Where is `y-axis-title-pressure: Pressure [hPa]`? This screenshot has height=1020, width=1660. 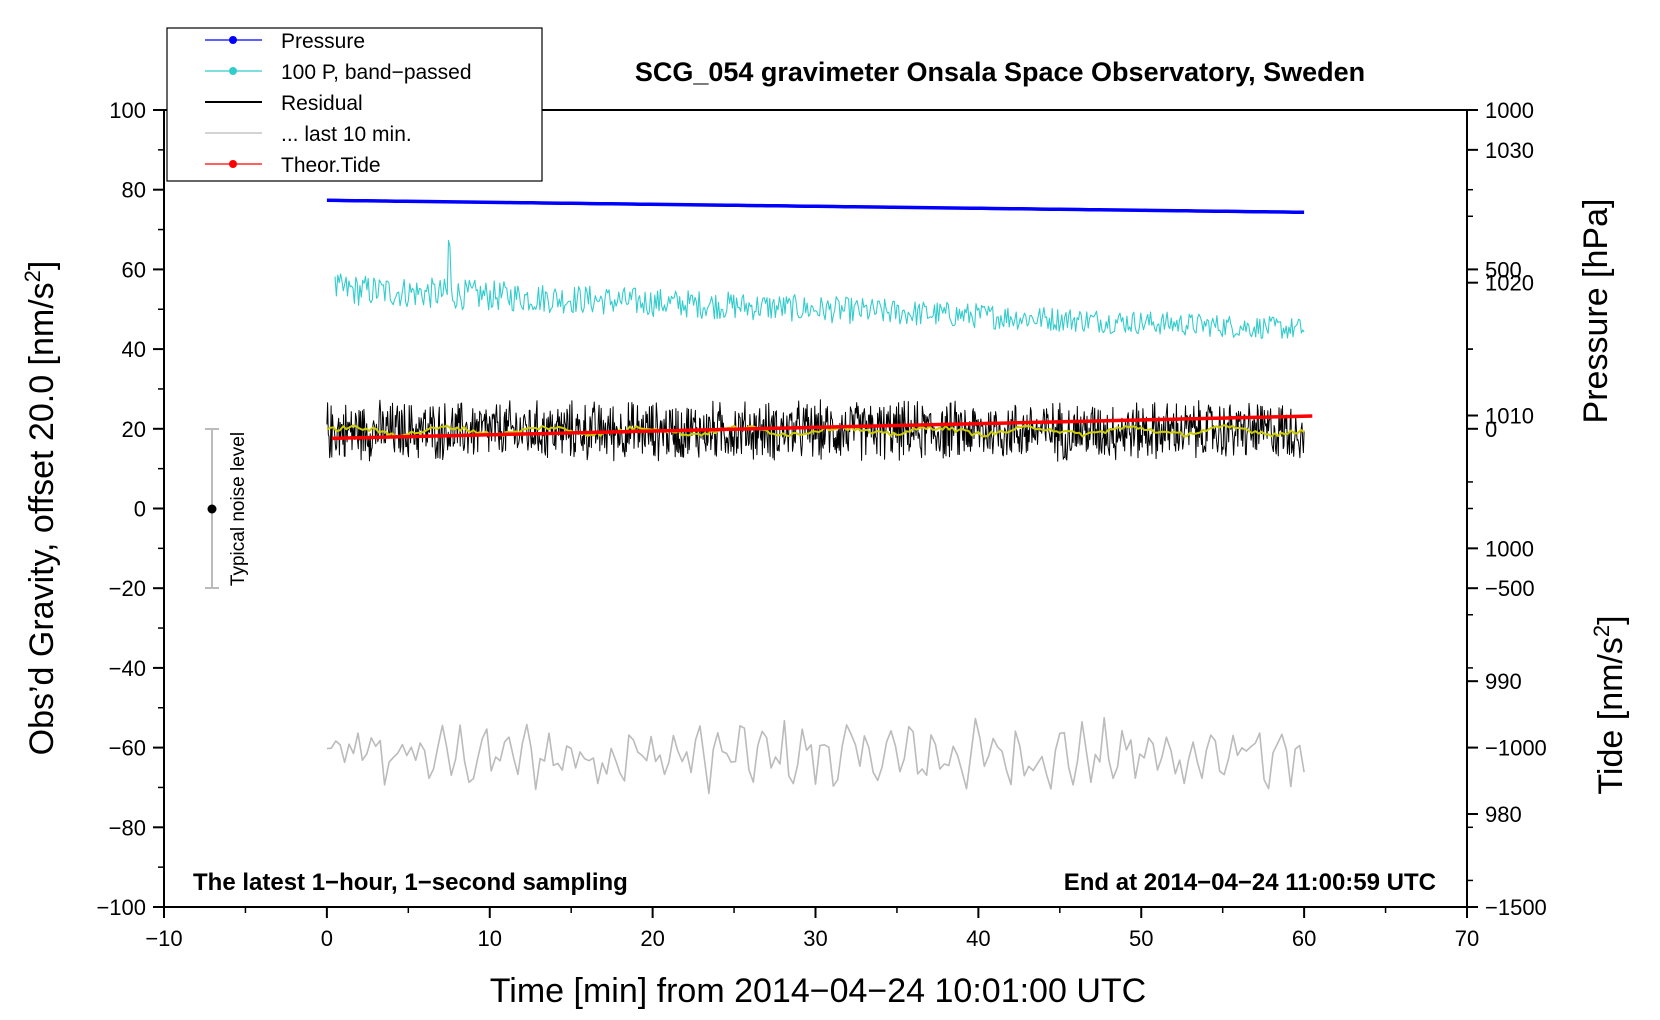 y-axis-title-pressure: Pressure [hPa] is located at coordinates (1596, 311).